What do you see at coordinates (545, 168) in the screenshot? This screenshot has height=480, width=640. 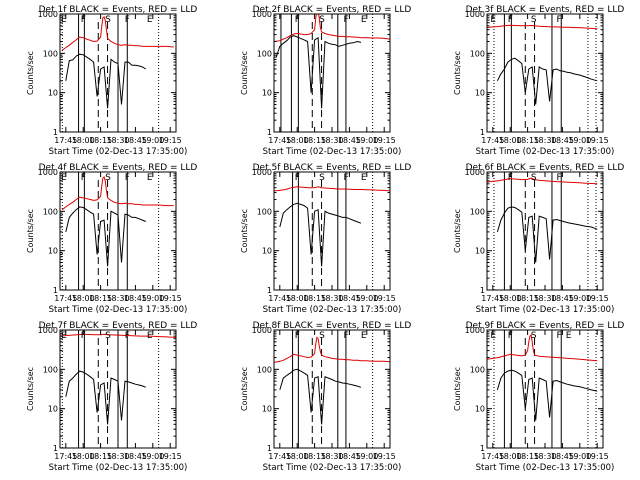 I see `panel-title: Det 6f BLACK = Events, RED = LLD` at bounding box center [545, 168].